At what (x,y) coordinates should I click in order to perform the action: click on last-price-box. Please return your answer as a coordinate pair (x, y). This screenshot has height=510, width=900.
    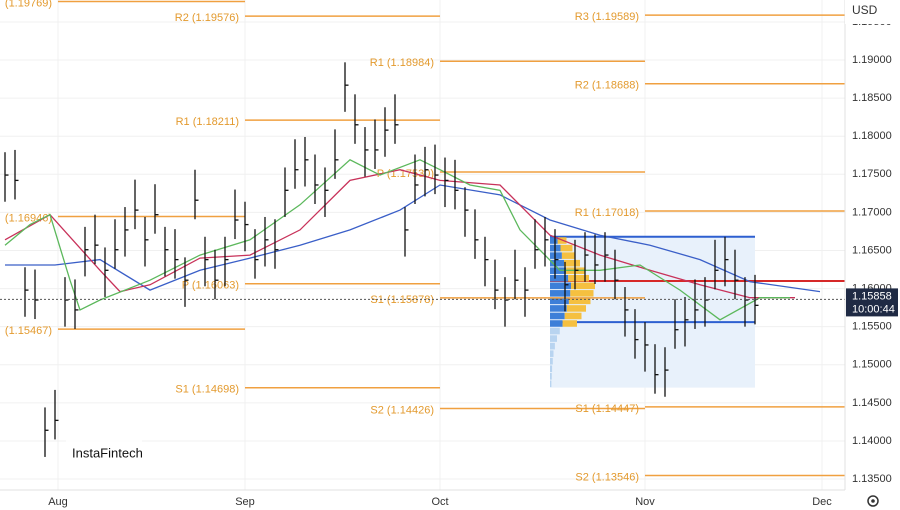
    Looking at the image, I should click on (872, 302).